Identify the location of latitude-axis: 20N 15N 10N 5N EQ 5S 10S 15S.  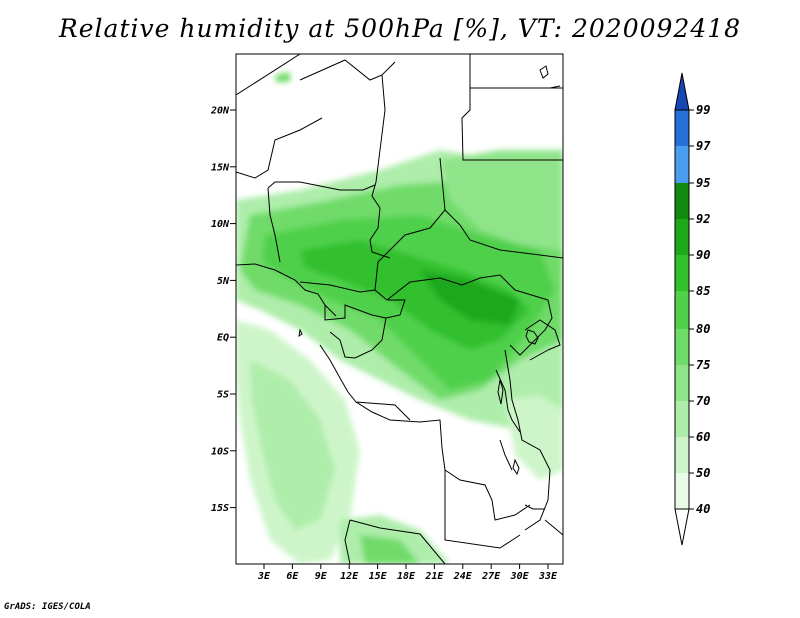
(223, 310).